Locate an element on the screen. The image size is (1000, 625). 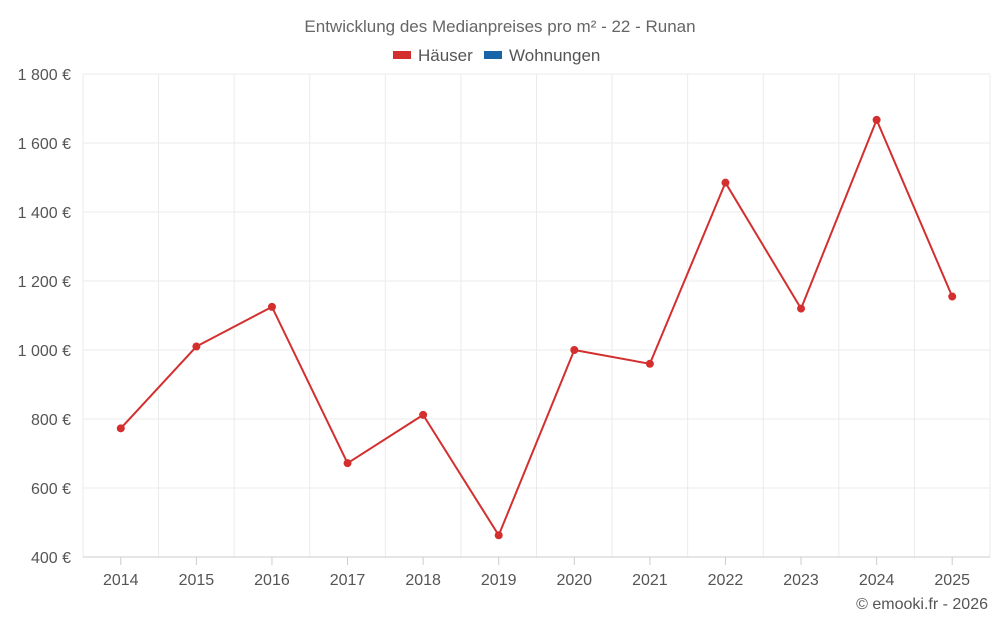
x-tick-label: 2024 is located at coordinates (877, 580).